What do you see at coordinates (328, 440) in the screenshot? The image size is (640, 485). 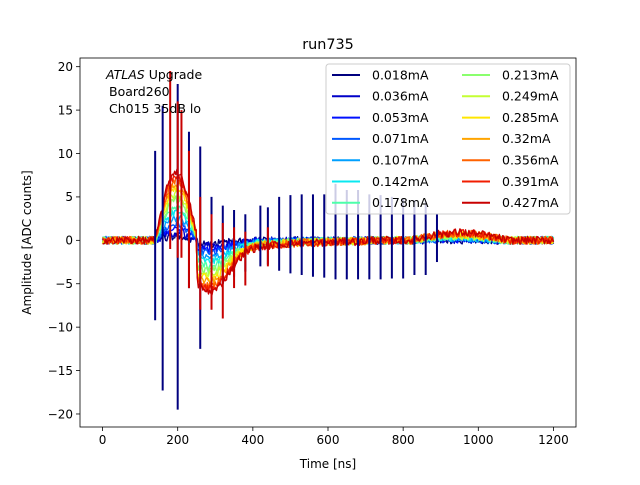 I see `x-tick-label: 600` at bounding box center [328, 440].